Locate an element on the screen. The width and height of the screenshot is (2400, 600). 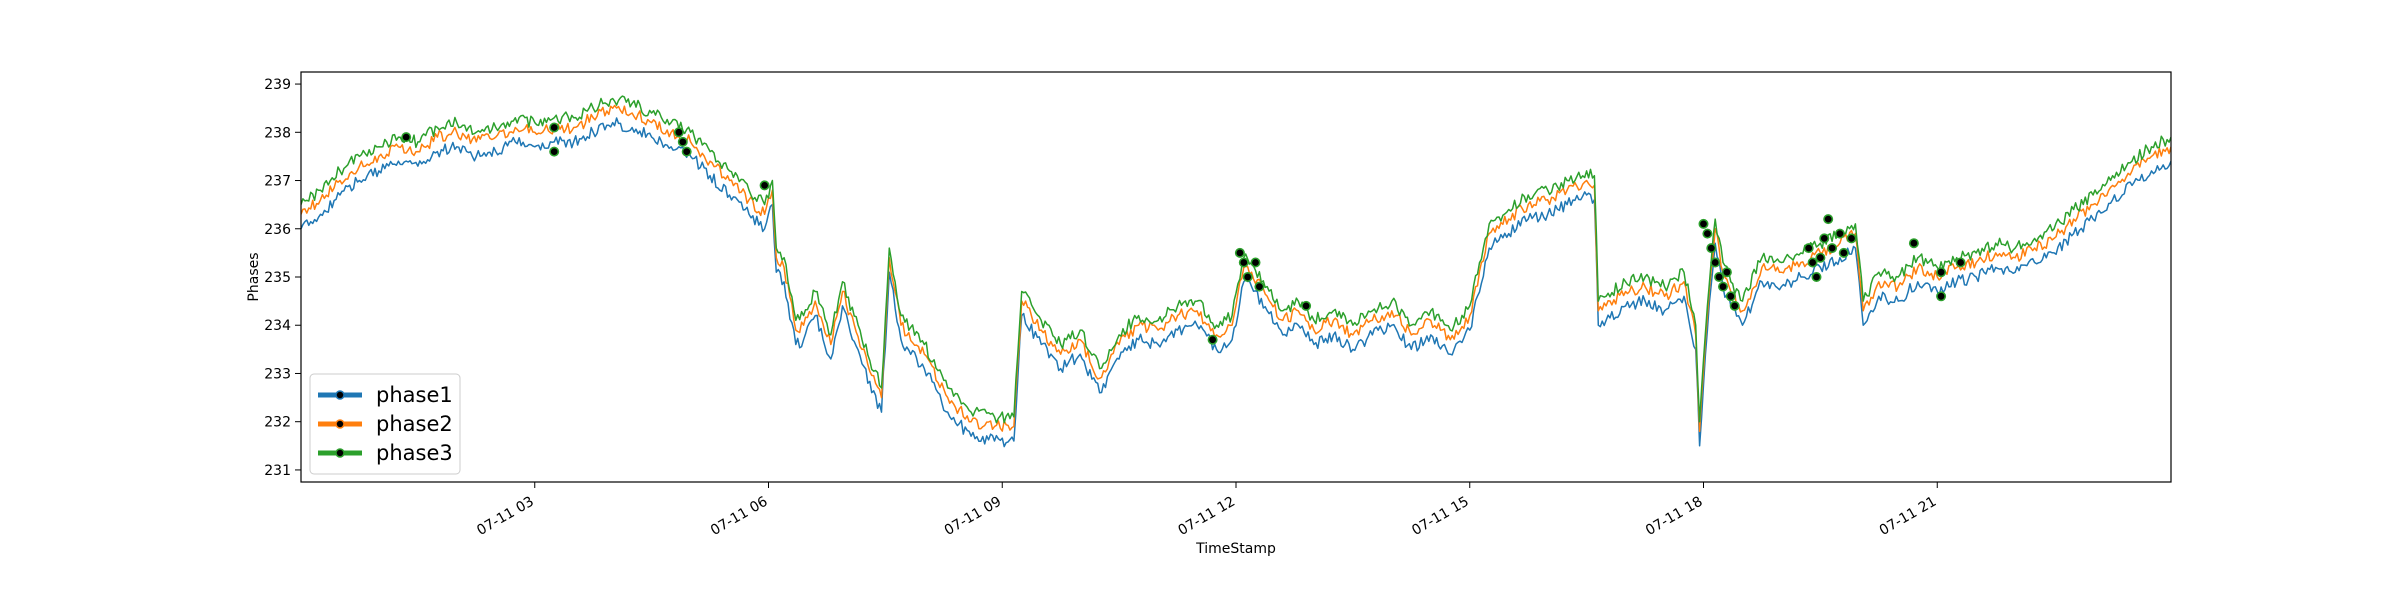
x-tick-label: 07-11 09 is located at coordinates (973, 516).